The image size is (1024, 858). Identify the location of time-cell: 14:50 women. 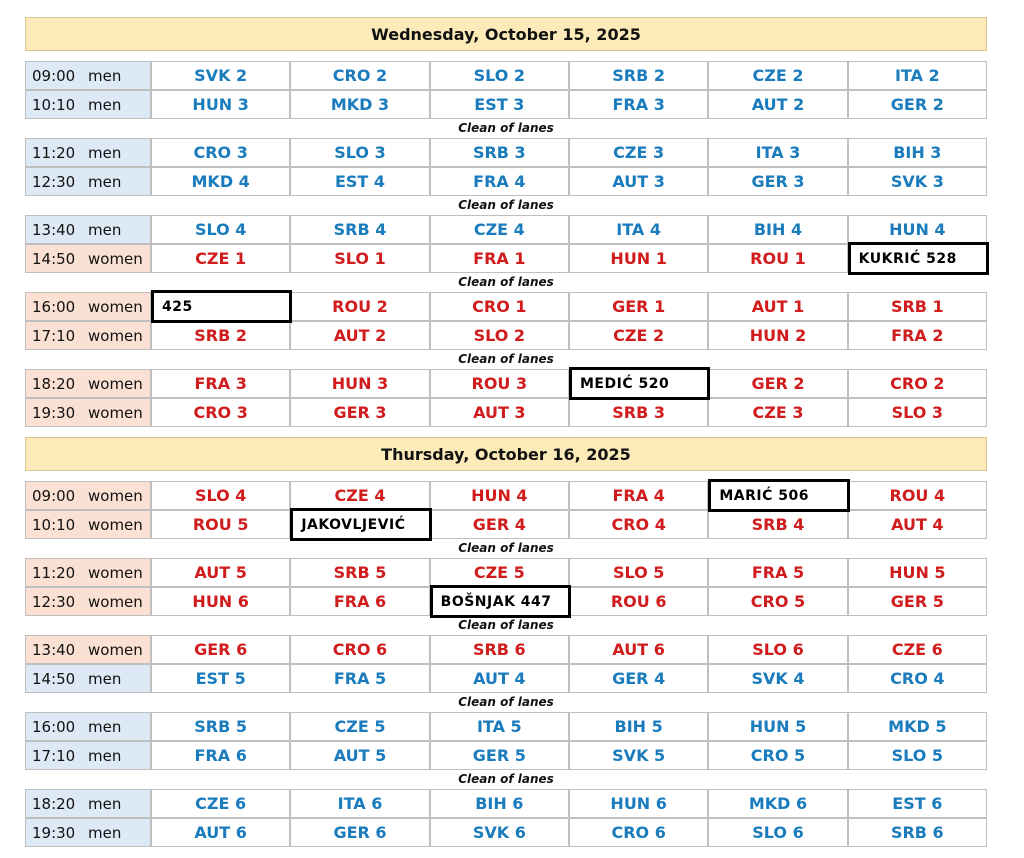
(88, 258).